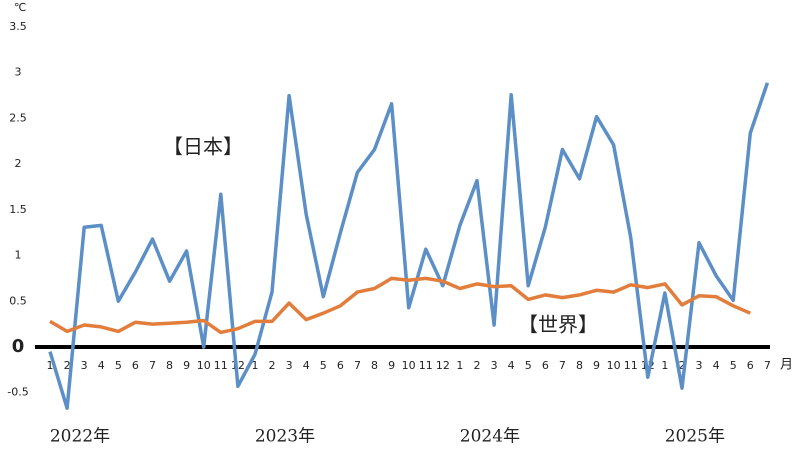 This screenshot has width=802, height=451. Describe the element at coordinates (490, 437) in the screenshot. I see `year-label: 2024年` at that location.